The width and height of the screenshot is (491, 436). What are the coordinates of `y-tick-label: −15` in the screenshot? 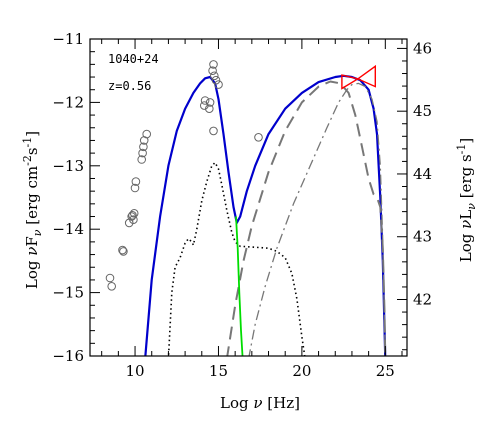 It's located at (68, 293).